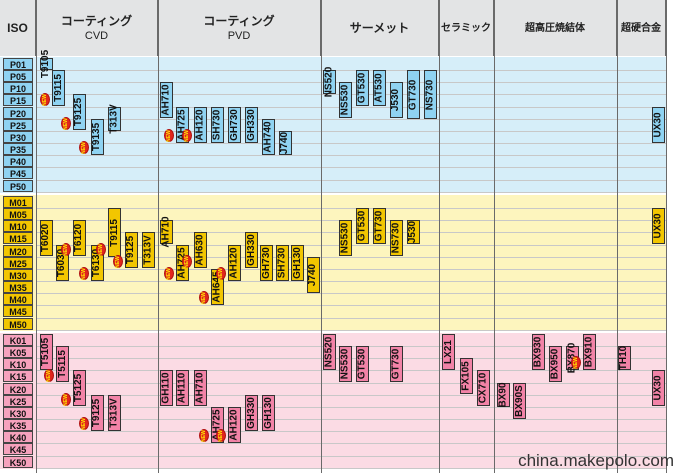 This screenshot has height=473, width=680. What do you see at coordinates (18, 28) in the screenshot?
I see `header-iso: ISO` at bounding box center [18, 28].